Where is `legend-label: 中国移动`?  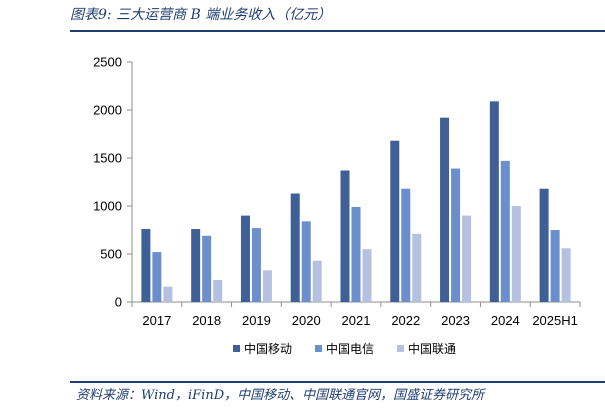 legend-label: 中国移动 is located at coordinates (268, 348).